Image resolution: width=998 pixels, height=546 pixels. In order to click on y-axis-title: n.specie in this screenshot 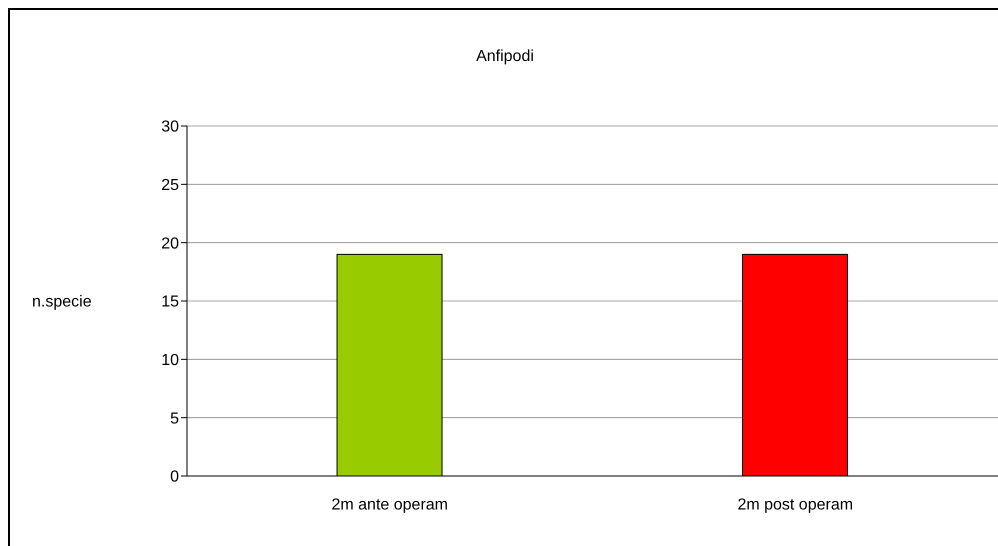, I will do `click(62, 302)`.